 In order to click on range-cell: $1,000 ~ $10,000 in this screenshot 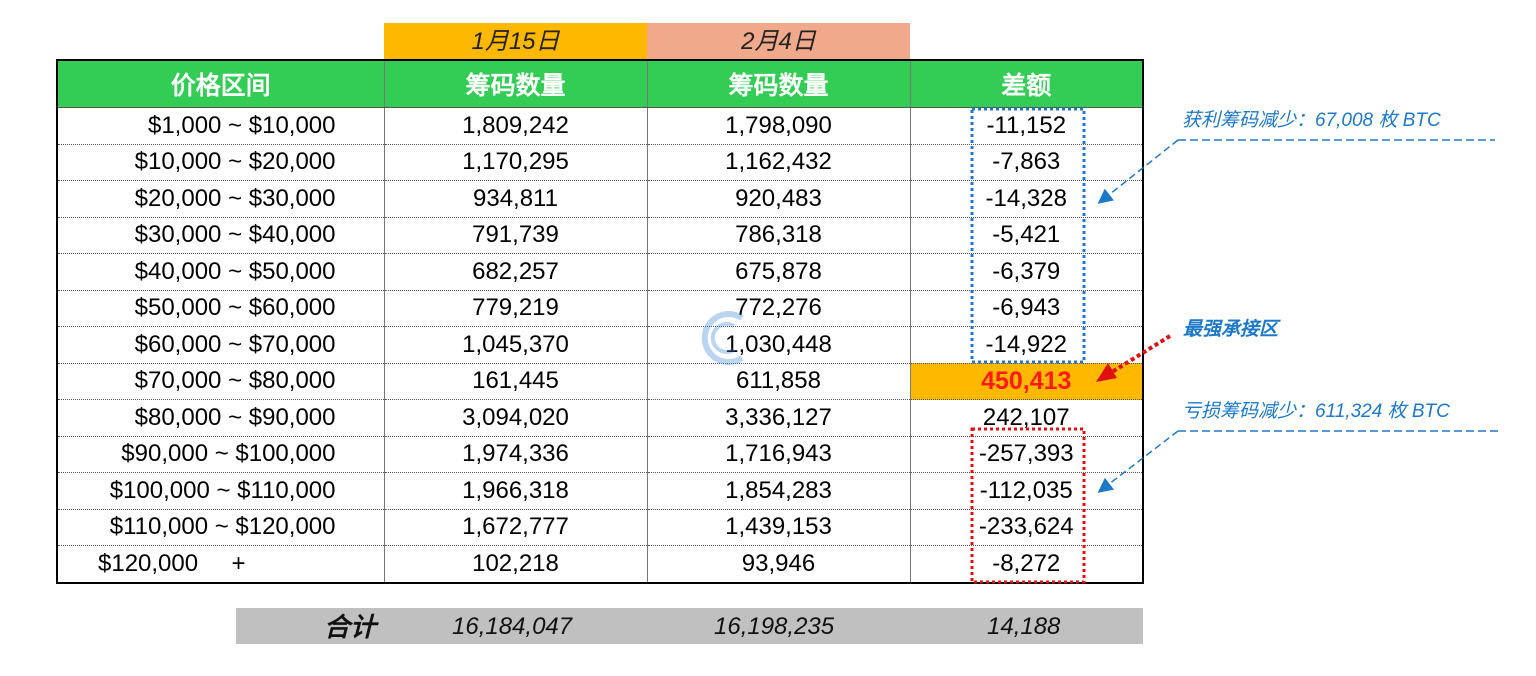, I will do `click(220, 126)`.